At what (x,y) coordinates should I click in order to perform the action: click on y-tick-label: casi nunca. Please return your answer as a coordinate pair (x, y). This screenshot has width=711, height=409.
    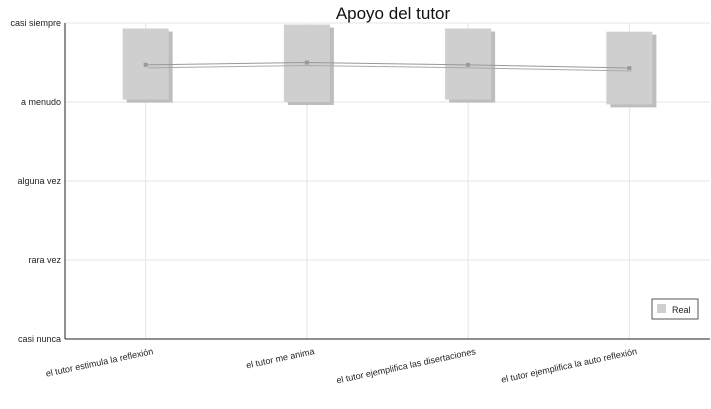
    Looking at the image, I should click on (39, 339).